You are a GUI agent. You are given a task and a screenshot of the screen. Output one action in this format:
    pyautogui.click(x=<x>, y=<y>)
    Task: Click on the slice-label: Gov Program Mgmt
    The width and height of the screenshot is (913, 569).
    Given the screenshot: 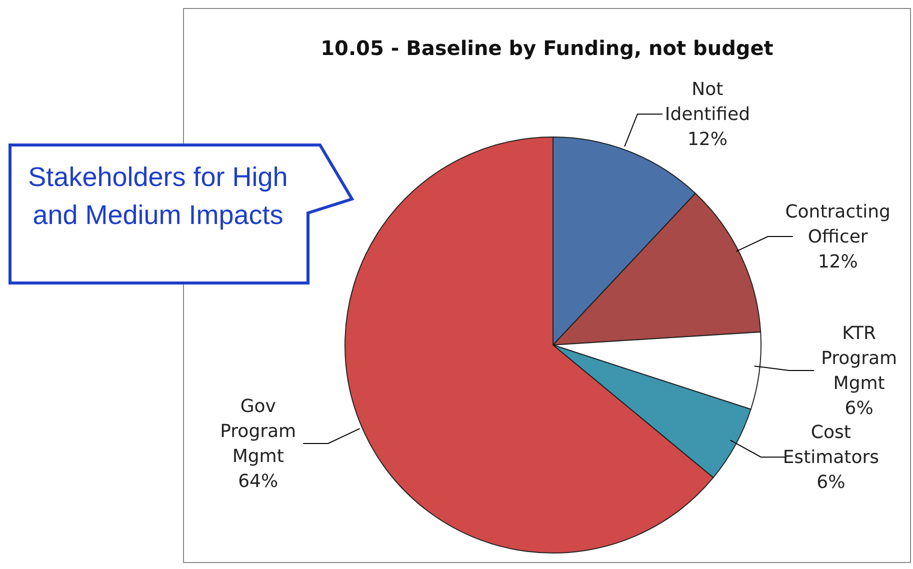 What is the action you would take?
    pyautogui.click(x=258, y=431)
    